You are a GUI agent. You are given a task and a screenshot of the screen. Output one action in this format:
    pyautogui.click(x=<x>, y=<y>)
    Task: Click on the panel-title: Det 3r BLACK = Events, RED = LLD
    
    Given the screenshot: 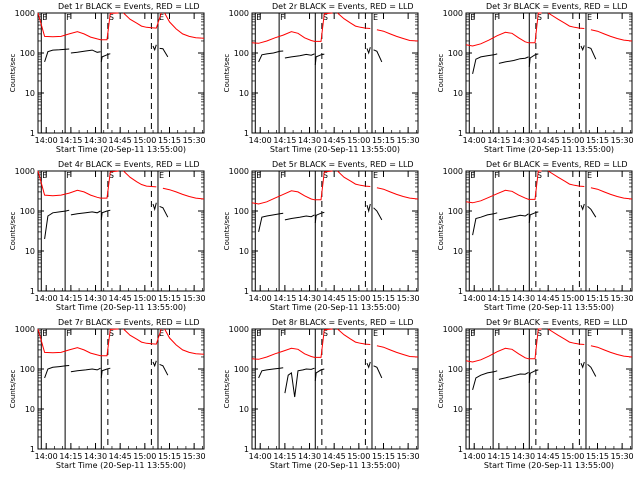 What is the action you would take?
    pyautogui.click(x=557, y=6)
    